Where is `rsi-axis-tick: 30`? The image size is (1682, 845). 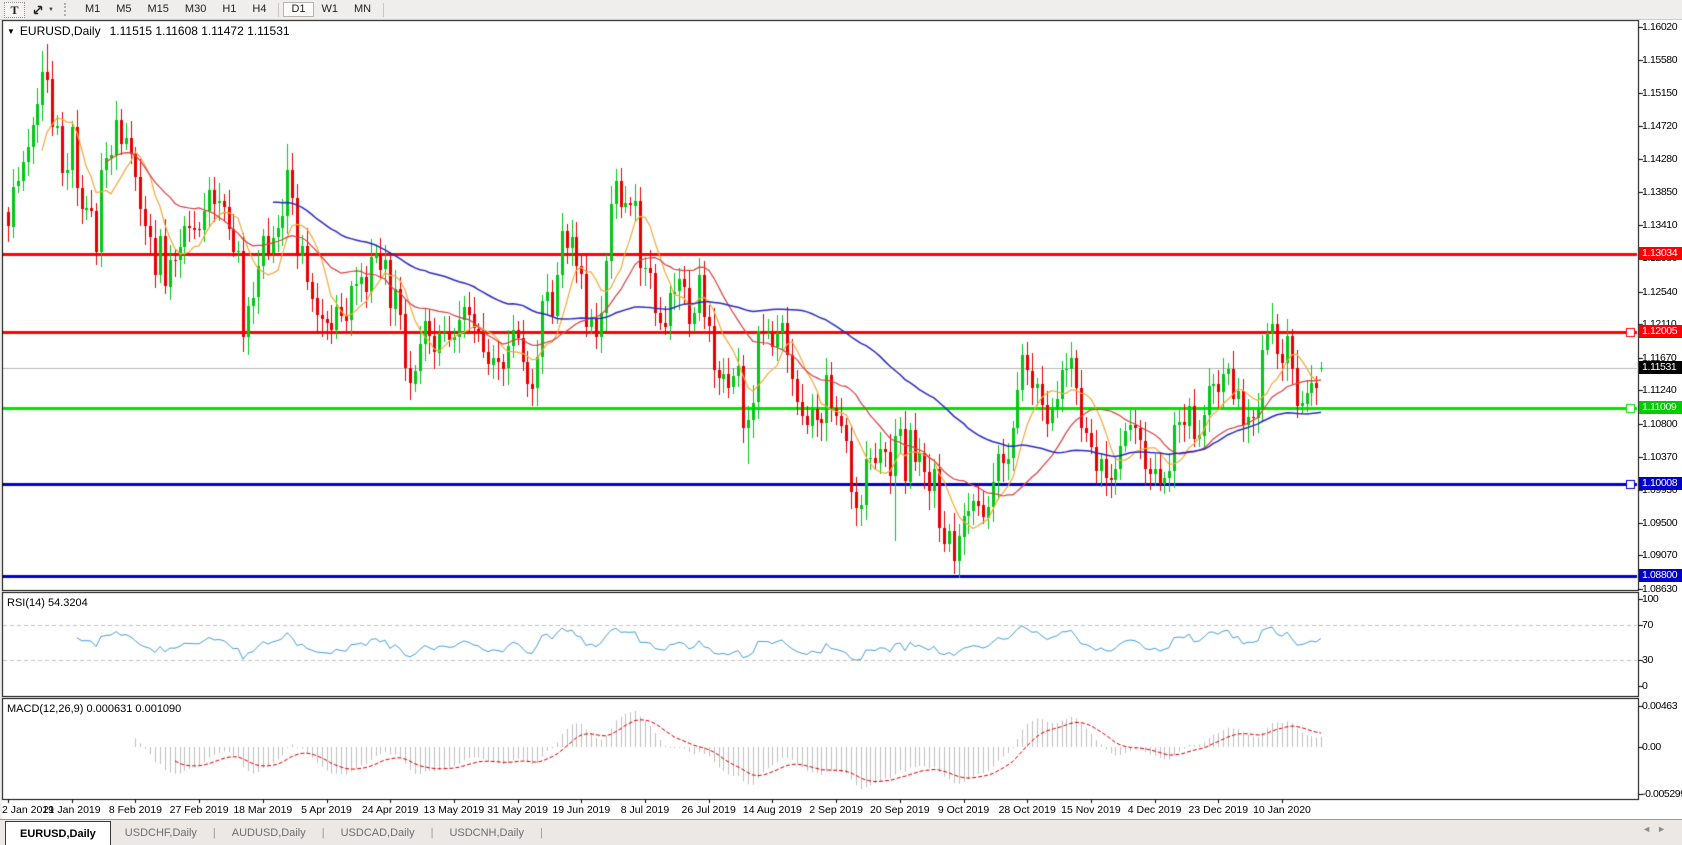
rsi-axis-tick: 30 is located at coordinates (1647, 659).